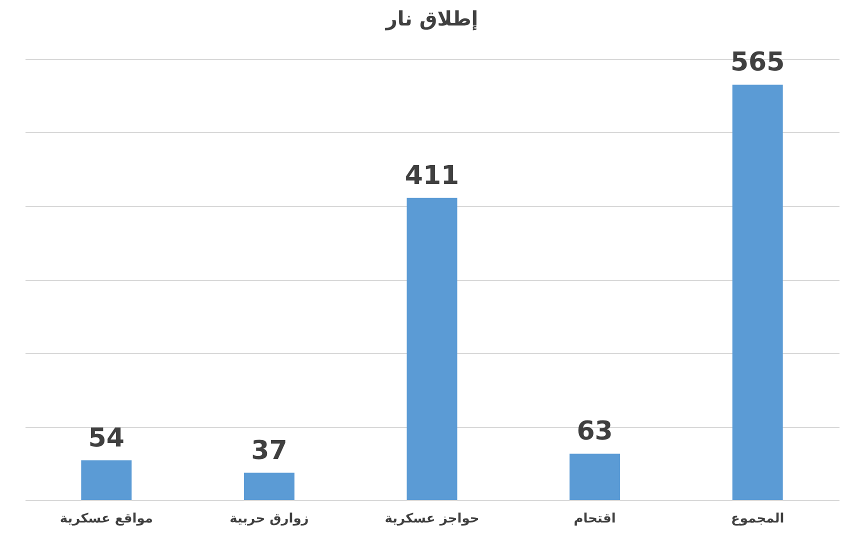 The width and height of the screenshot is (864, 540). I want to click on chart-title: إطلاق نار, so click(431, 18).